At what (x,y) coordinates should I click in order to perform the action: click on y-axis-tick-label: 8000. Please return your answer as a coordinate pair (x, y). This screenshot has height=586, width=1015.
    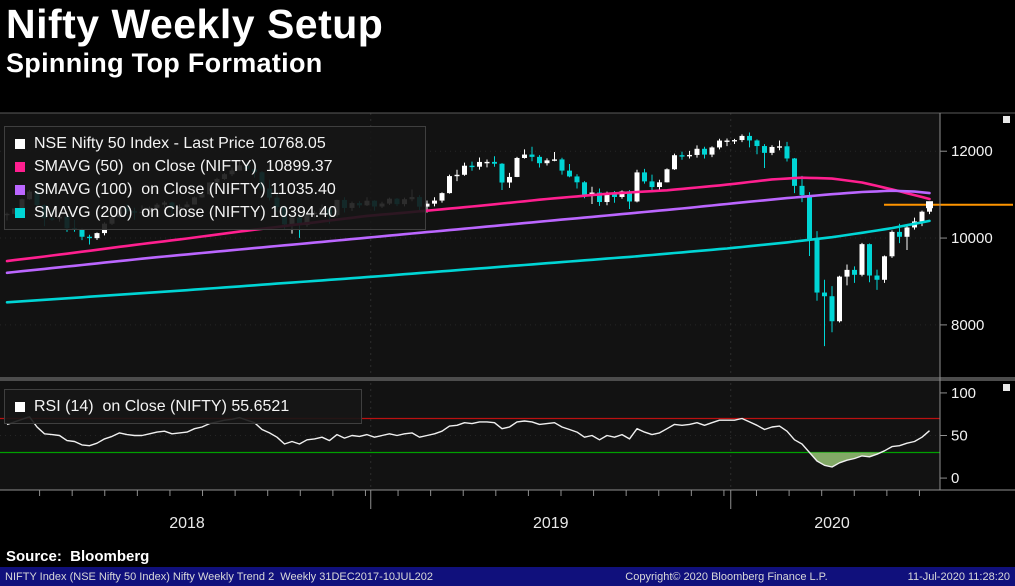
    Looking at the image, I should click on (967, 325).